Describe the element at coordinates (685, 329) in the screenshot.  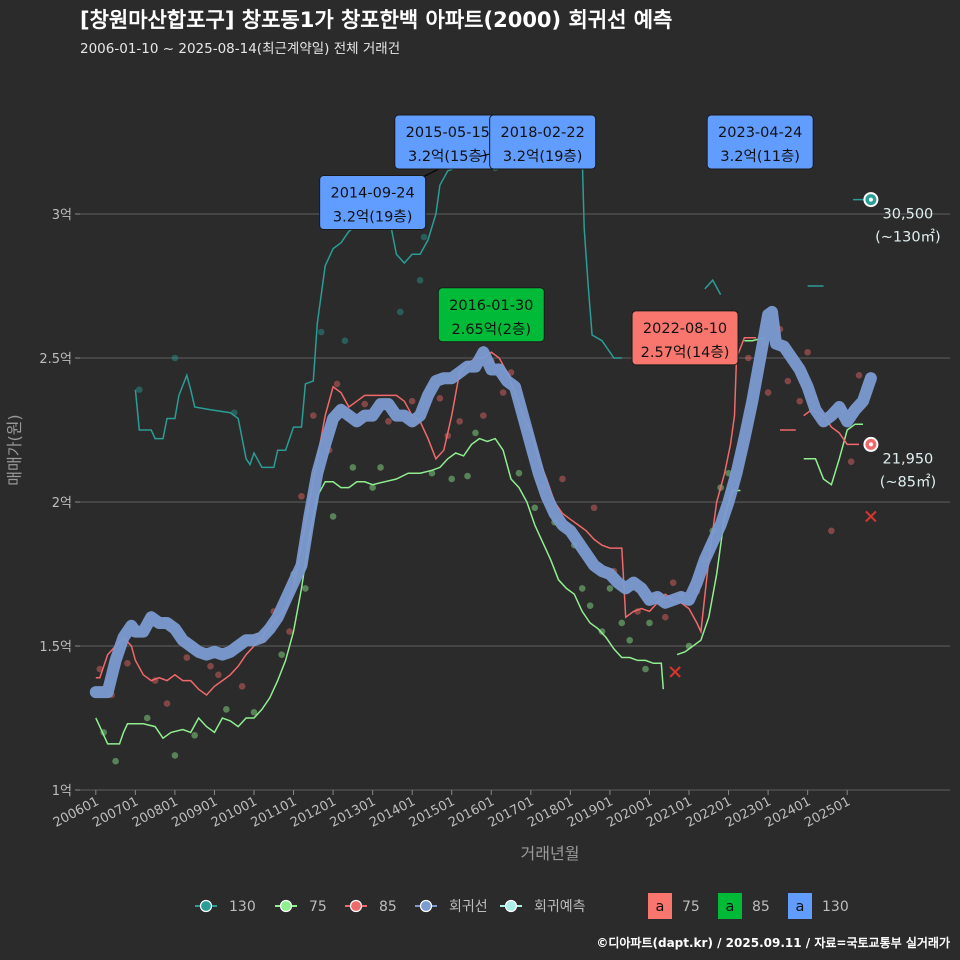
I see `annotation-date: 2022-08-10` at that location.